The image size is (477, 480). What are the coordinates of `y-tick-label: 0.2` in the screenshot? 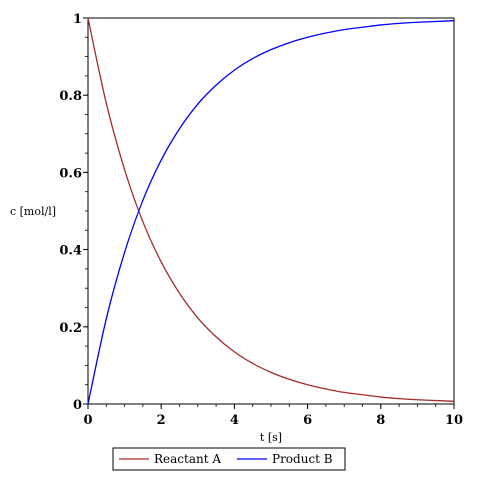 It's located at (70, 328).